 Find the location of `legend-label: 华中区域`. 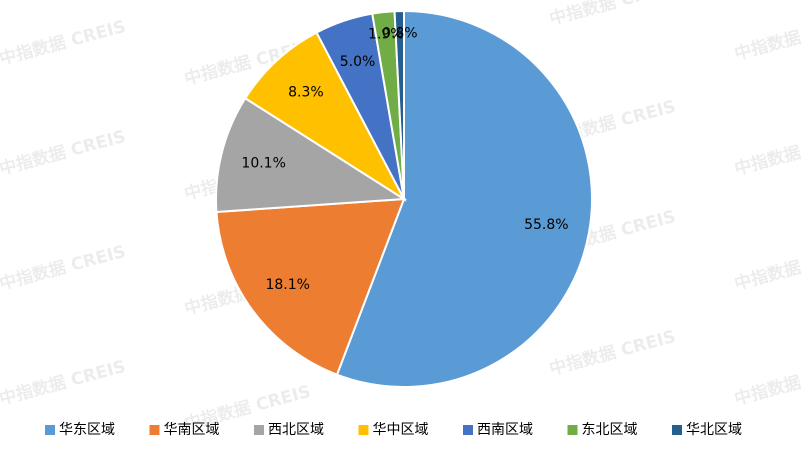

legend-label: 华中区域 is located at coordinates (401, 430).